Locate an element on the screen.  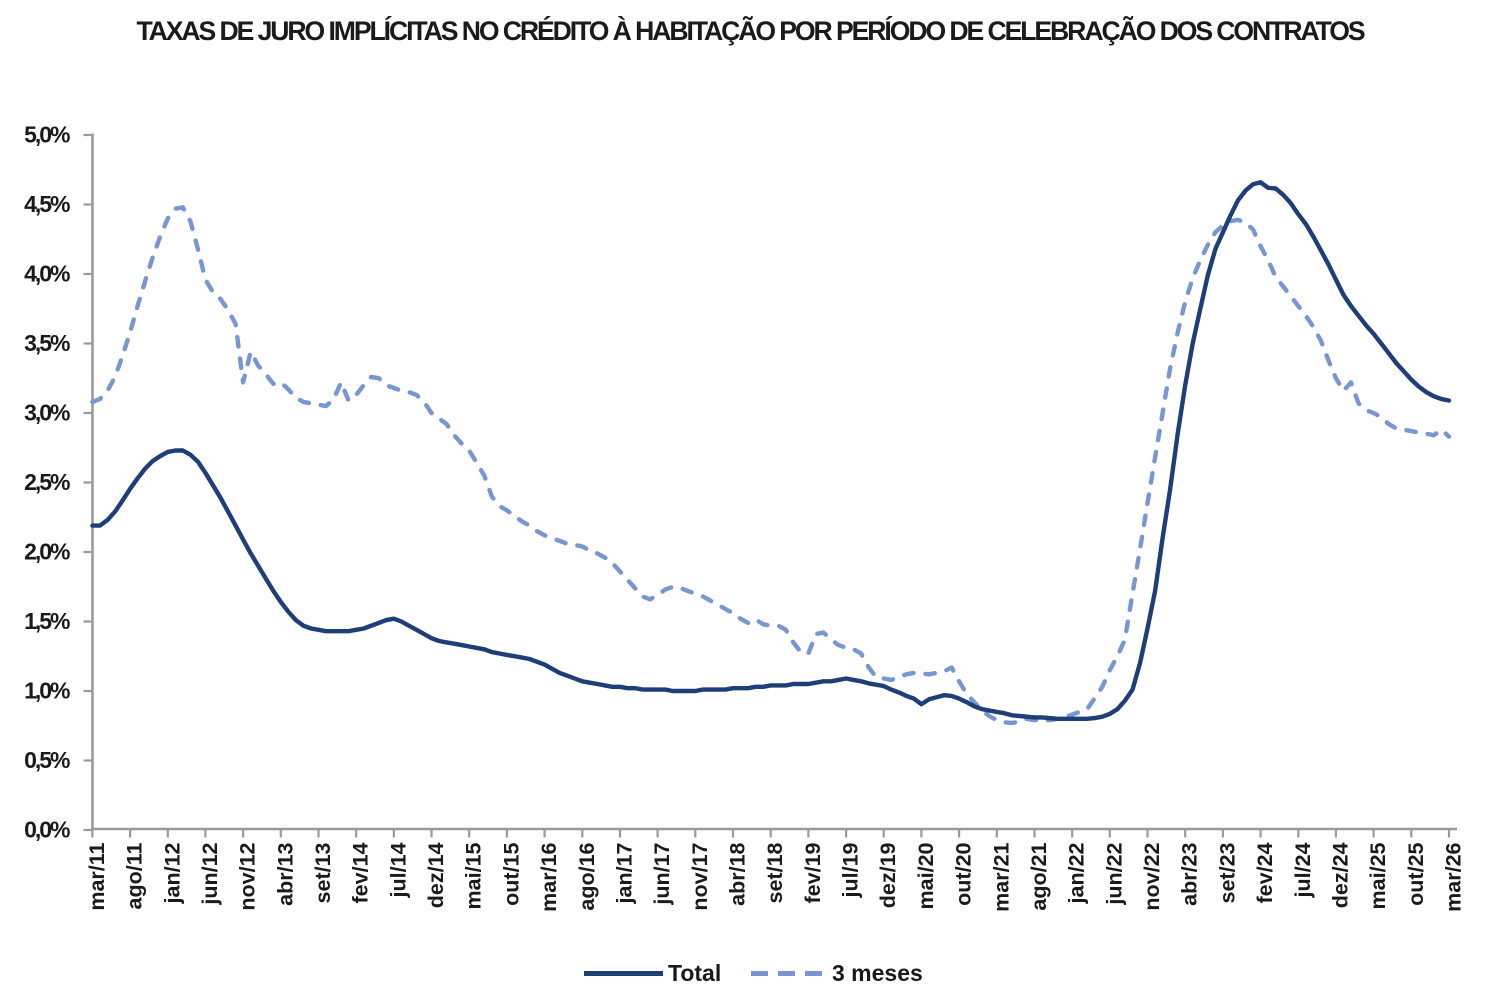
svg-text: 3 meses is located at coordinates (877, 973).